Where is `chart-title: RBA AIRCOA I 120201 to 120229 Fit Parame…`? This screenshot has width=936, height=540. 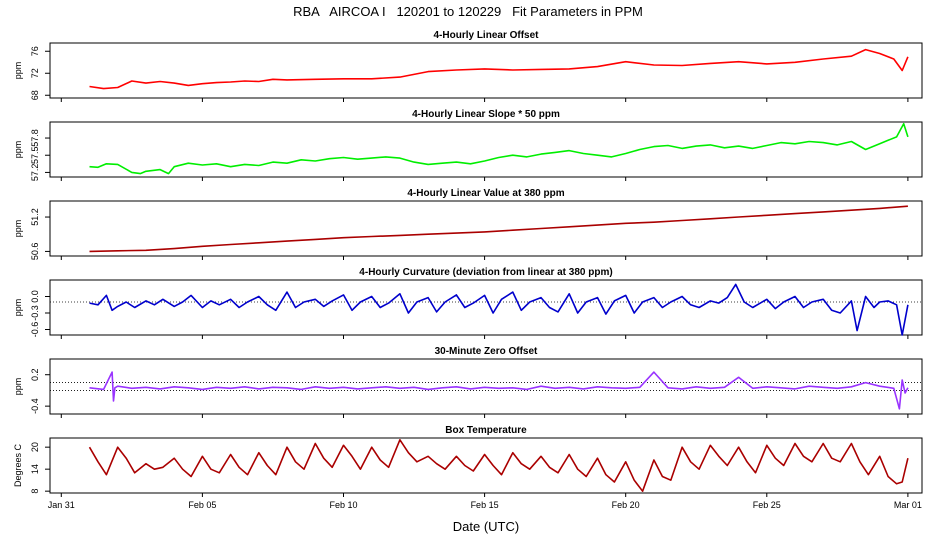 chart-title: RBA AIRCOA I 120201 to 120229 Fit Parame… is located at coordinates (468, 11).